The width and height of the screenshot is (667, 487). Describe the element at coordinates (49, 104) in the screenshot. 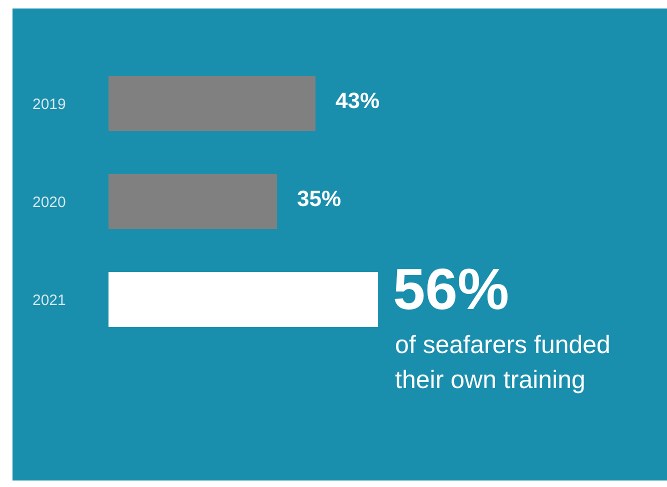

I see `y-tick-label: 2019` at that location.